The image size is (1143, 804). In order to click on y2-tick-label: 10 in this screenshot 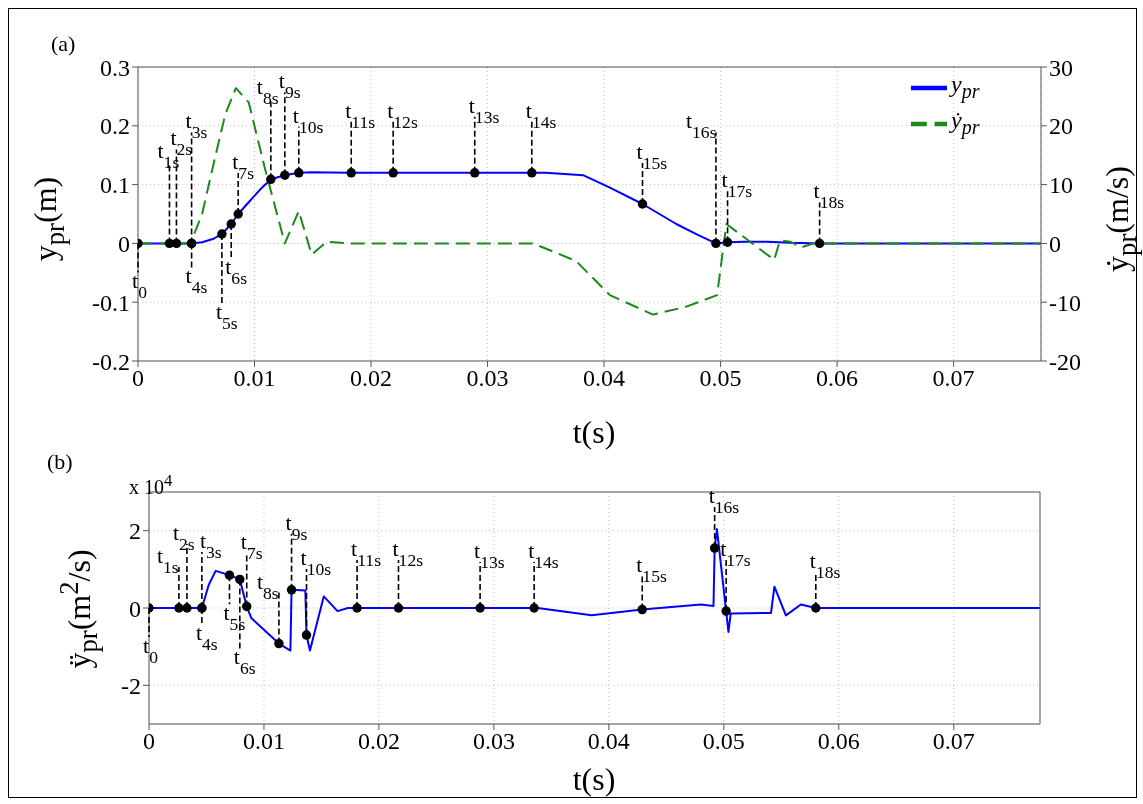, I will do `click(1061, 185)`.